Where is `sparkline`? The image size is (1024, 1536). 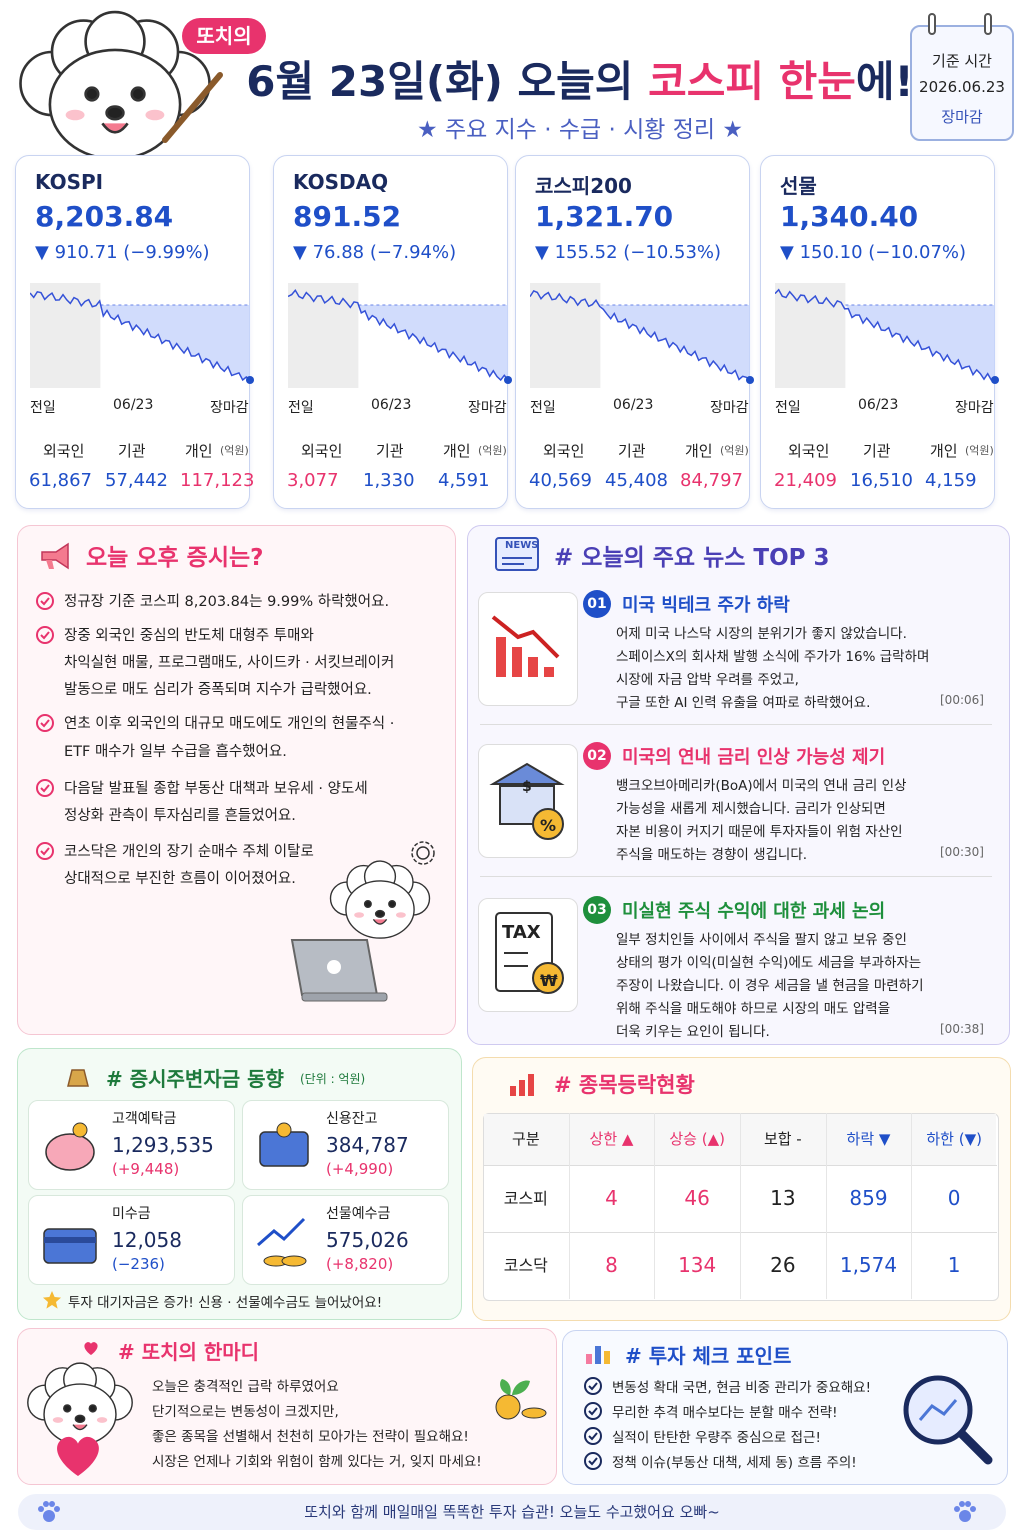
sparkline is located at coordinates (887, 335).